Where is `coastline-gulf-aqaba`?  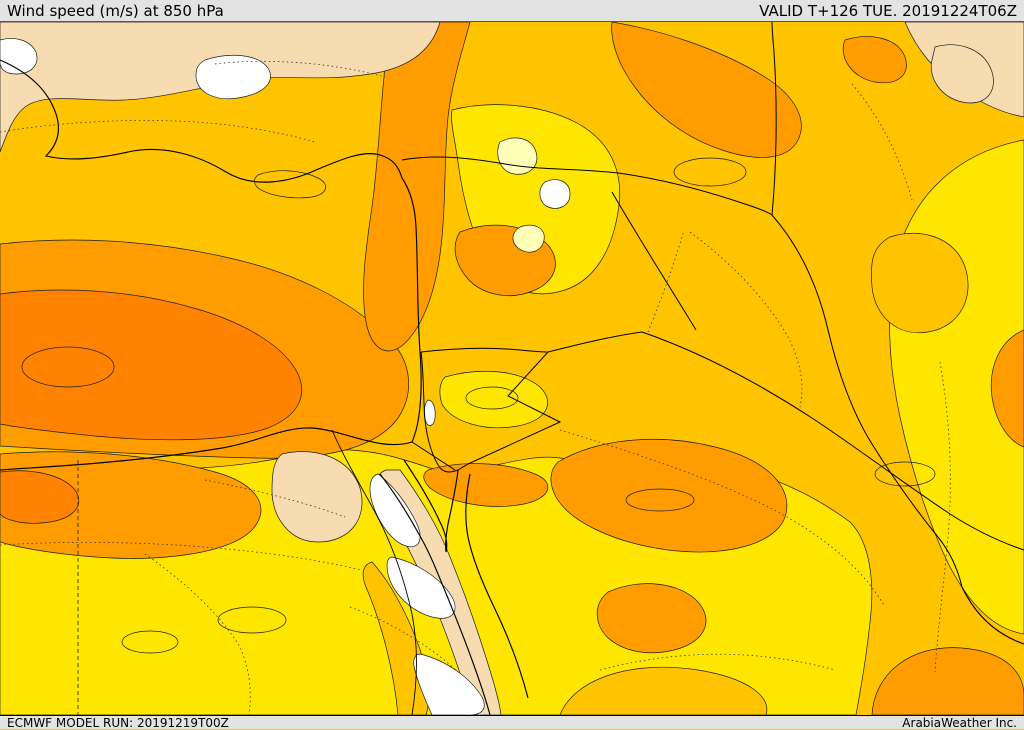 coastline-gulf-aqaba is located at coordinates (452, 511).